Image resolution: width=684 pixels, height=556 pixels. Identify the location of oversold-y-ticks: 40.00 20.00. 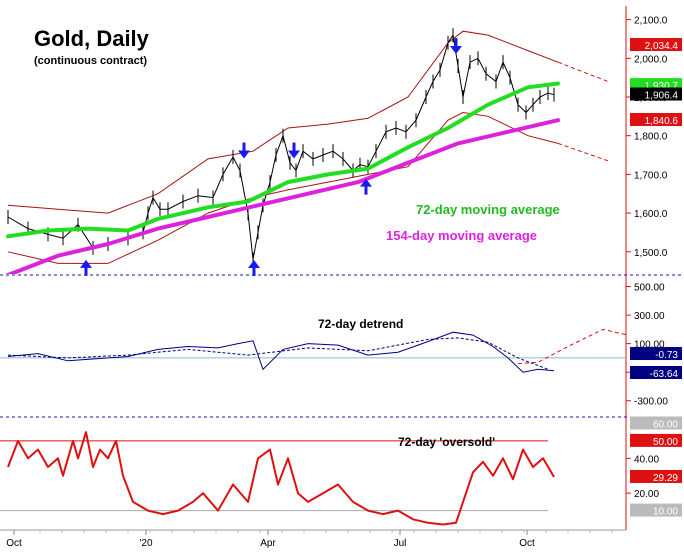
(642, 477).